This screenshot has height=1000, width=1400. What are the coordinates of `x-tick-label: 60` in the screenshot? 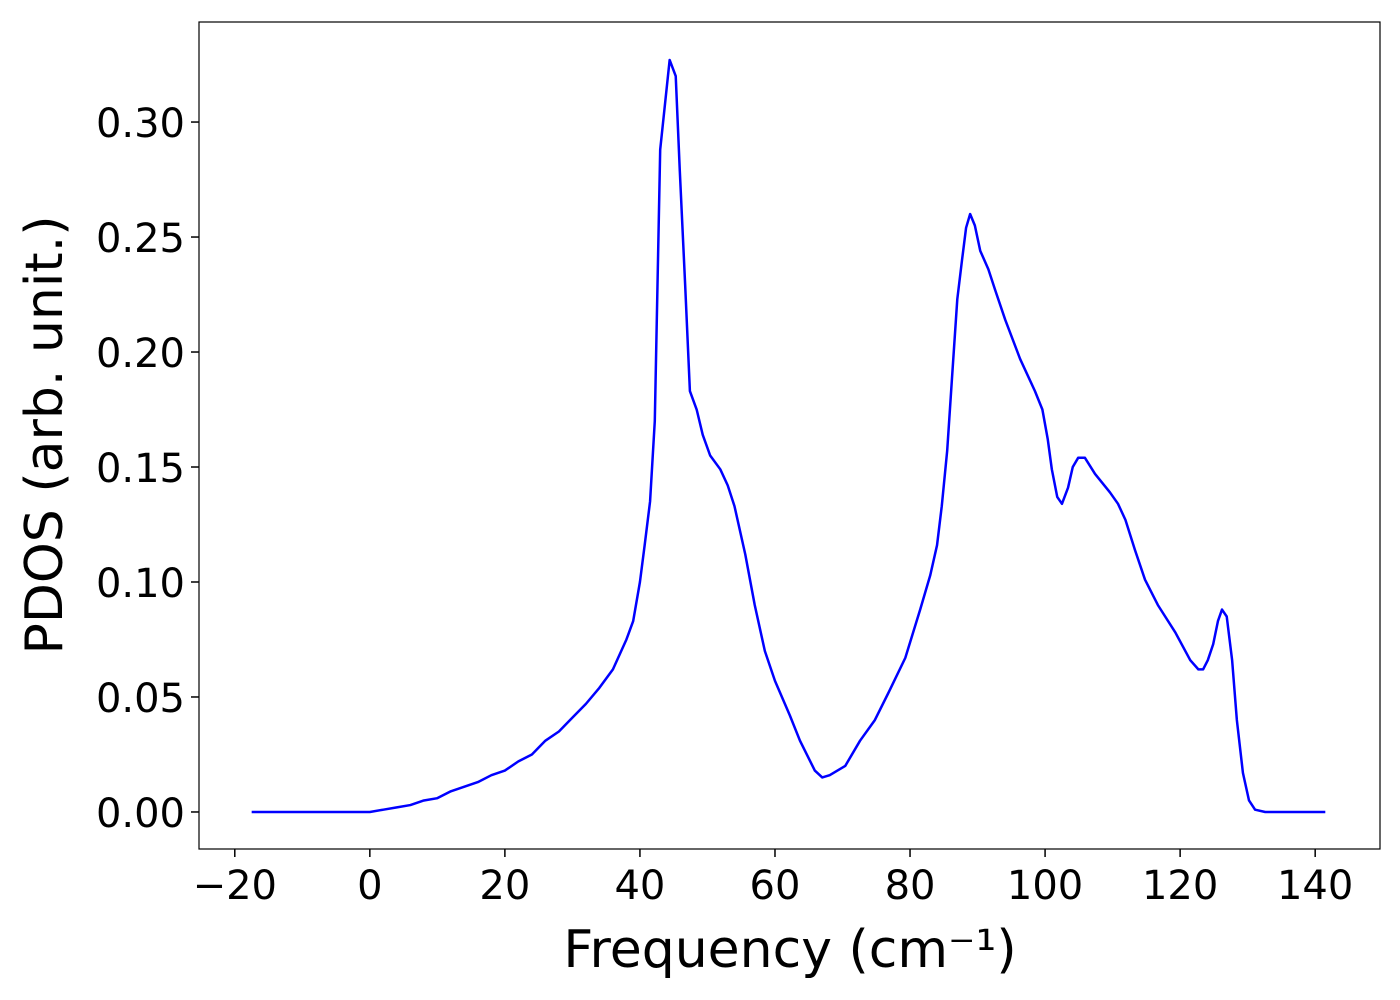 It's located at (775, 886).